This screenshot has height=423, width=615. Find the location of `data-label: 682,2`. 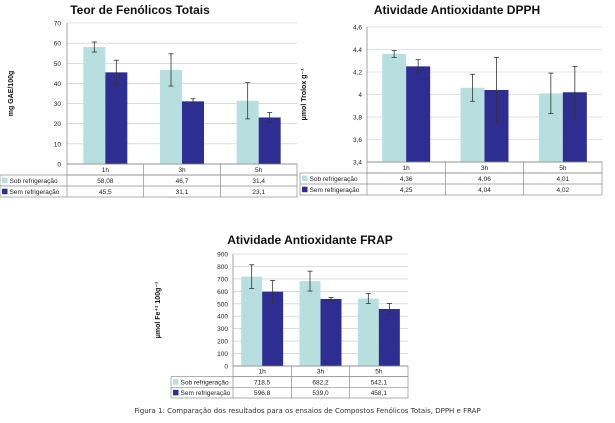

data-label: 682,2 is located at coordinates (320, 382).